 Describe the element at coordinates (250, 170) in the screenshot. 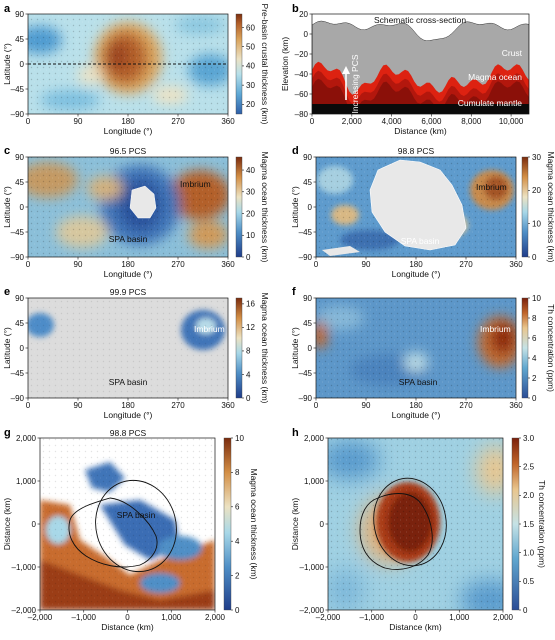

I see `colorbar-tick-label: 40` at that location.